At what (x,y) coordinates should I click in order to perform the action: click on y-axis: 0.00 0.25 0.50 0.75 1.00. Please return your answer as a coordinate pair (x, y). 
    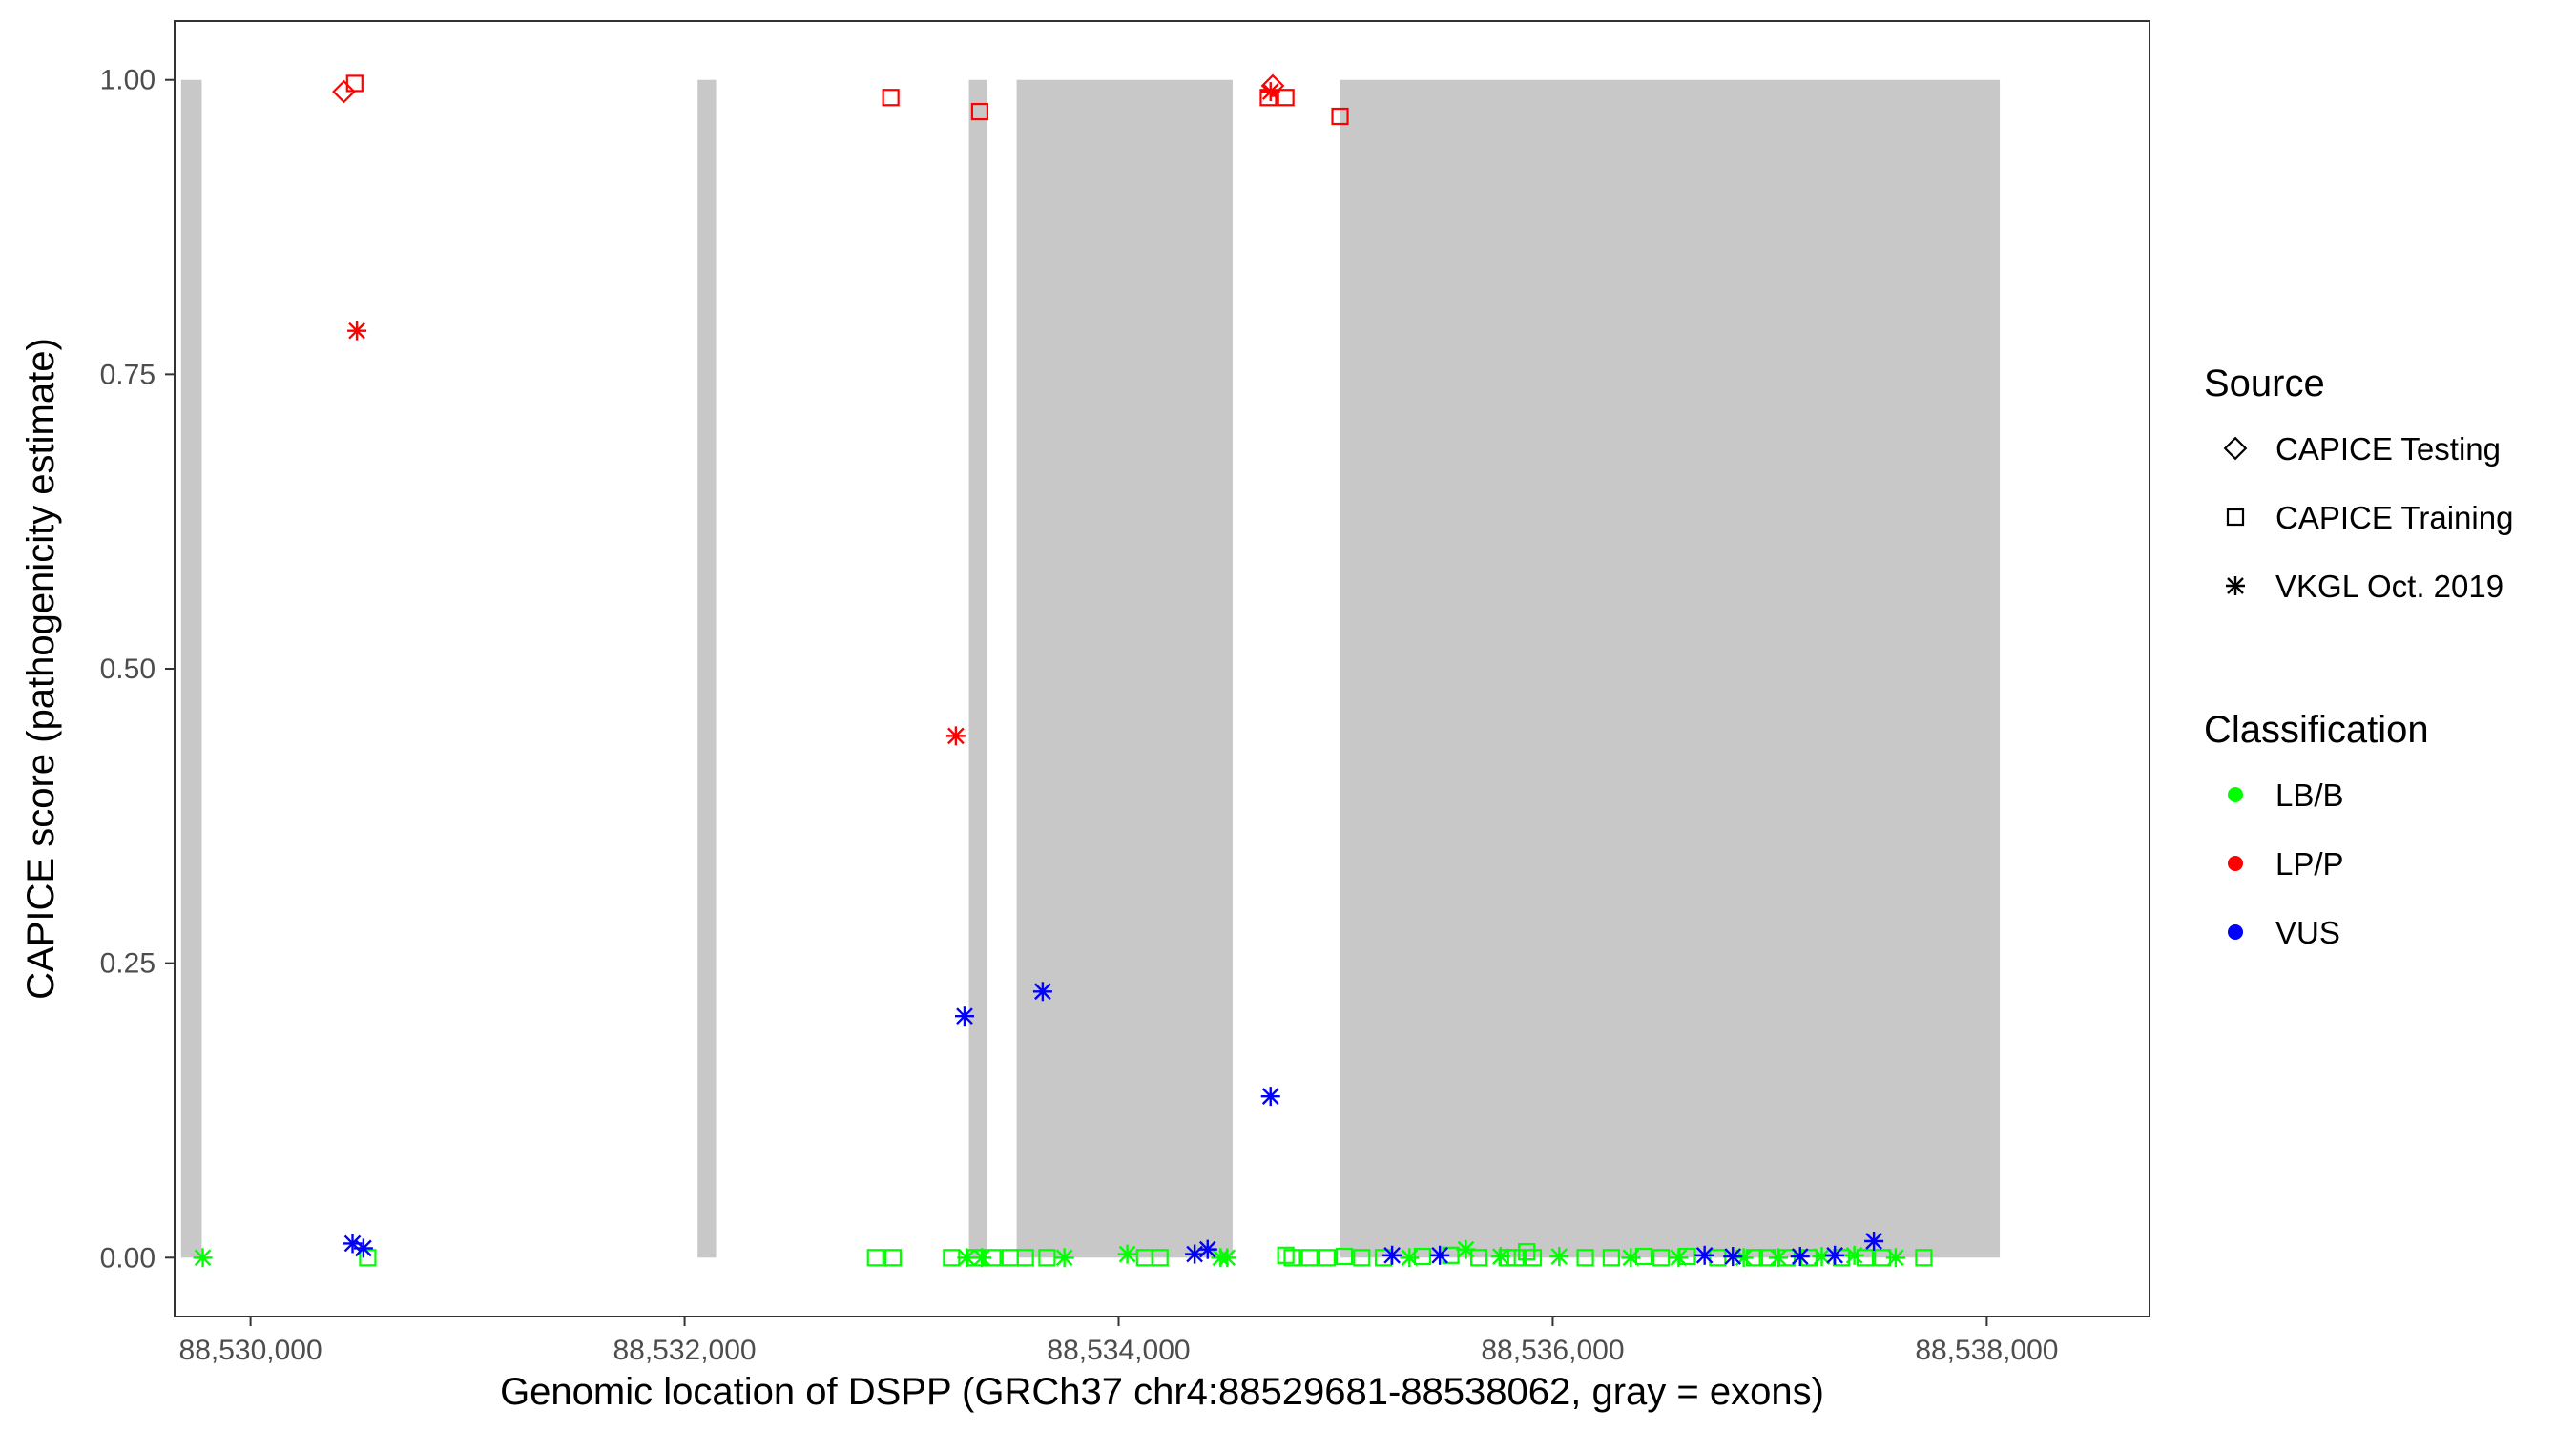
    Looking at the image, I should click on (137, 669).